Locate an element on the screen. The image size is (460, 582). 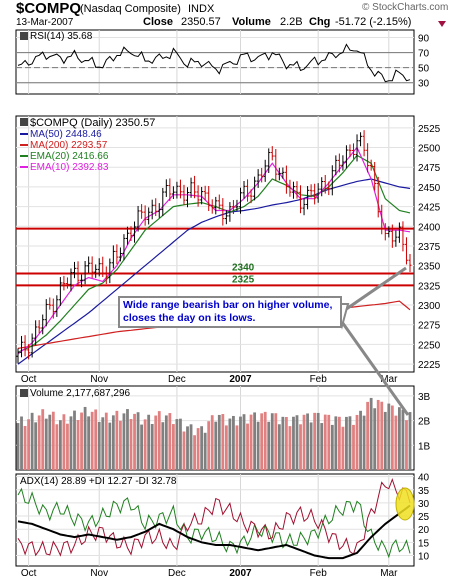
adx-label: ADX(14) 28.89 +DI 12.27 -DI 32.78 is located at coordinates (98, 481).